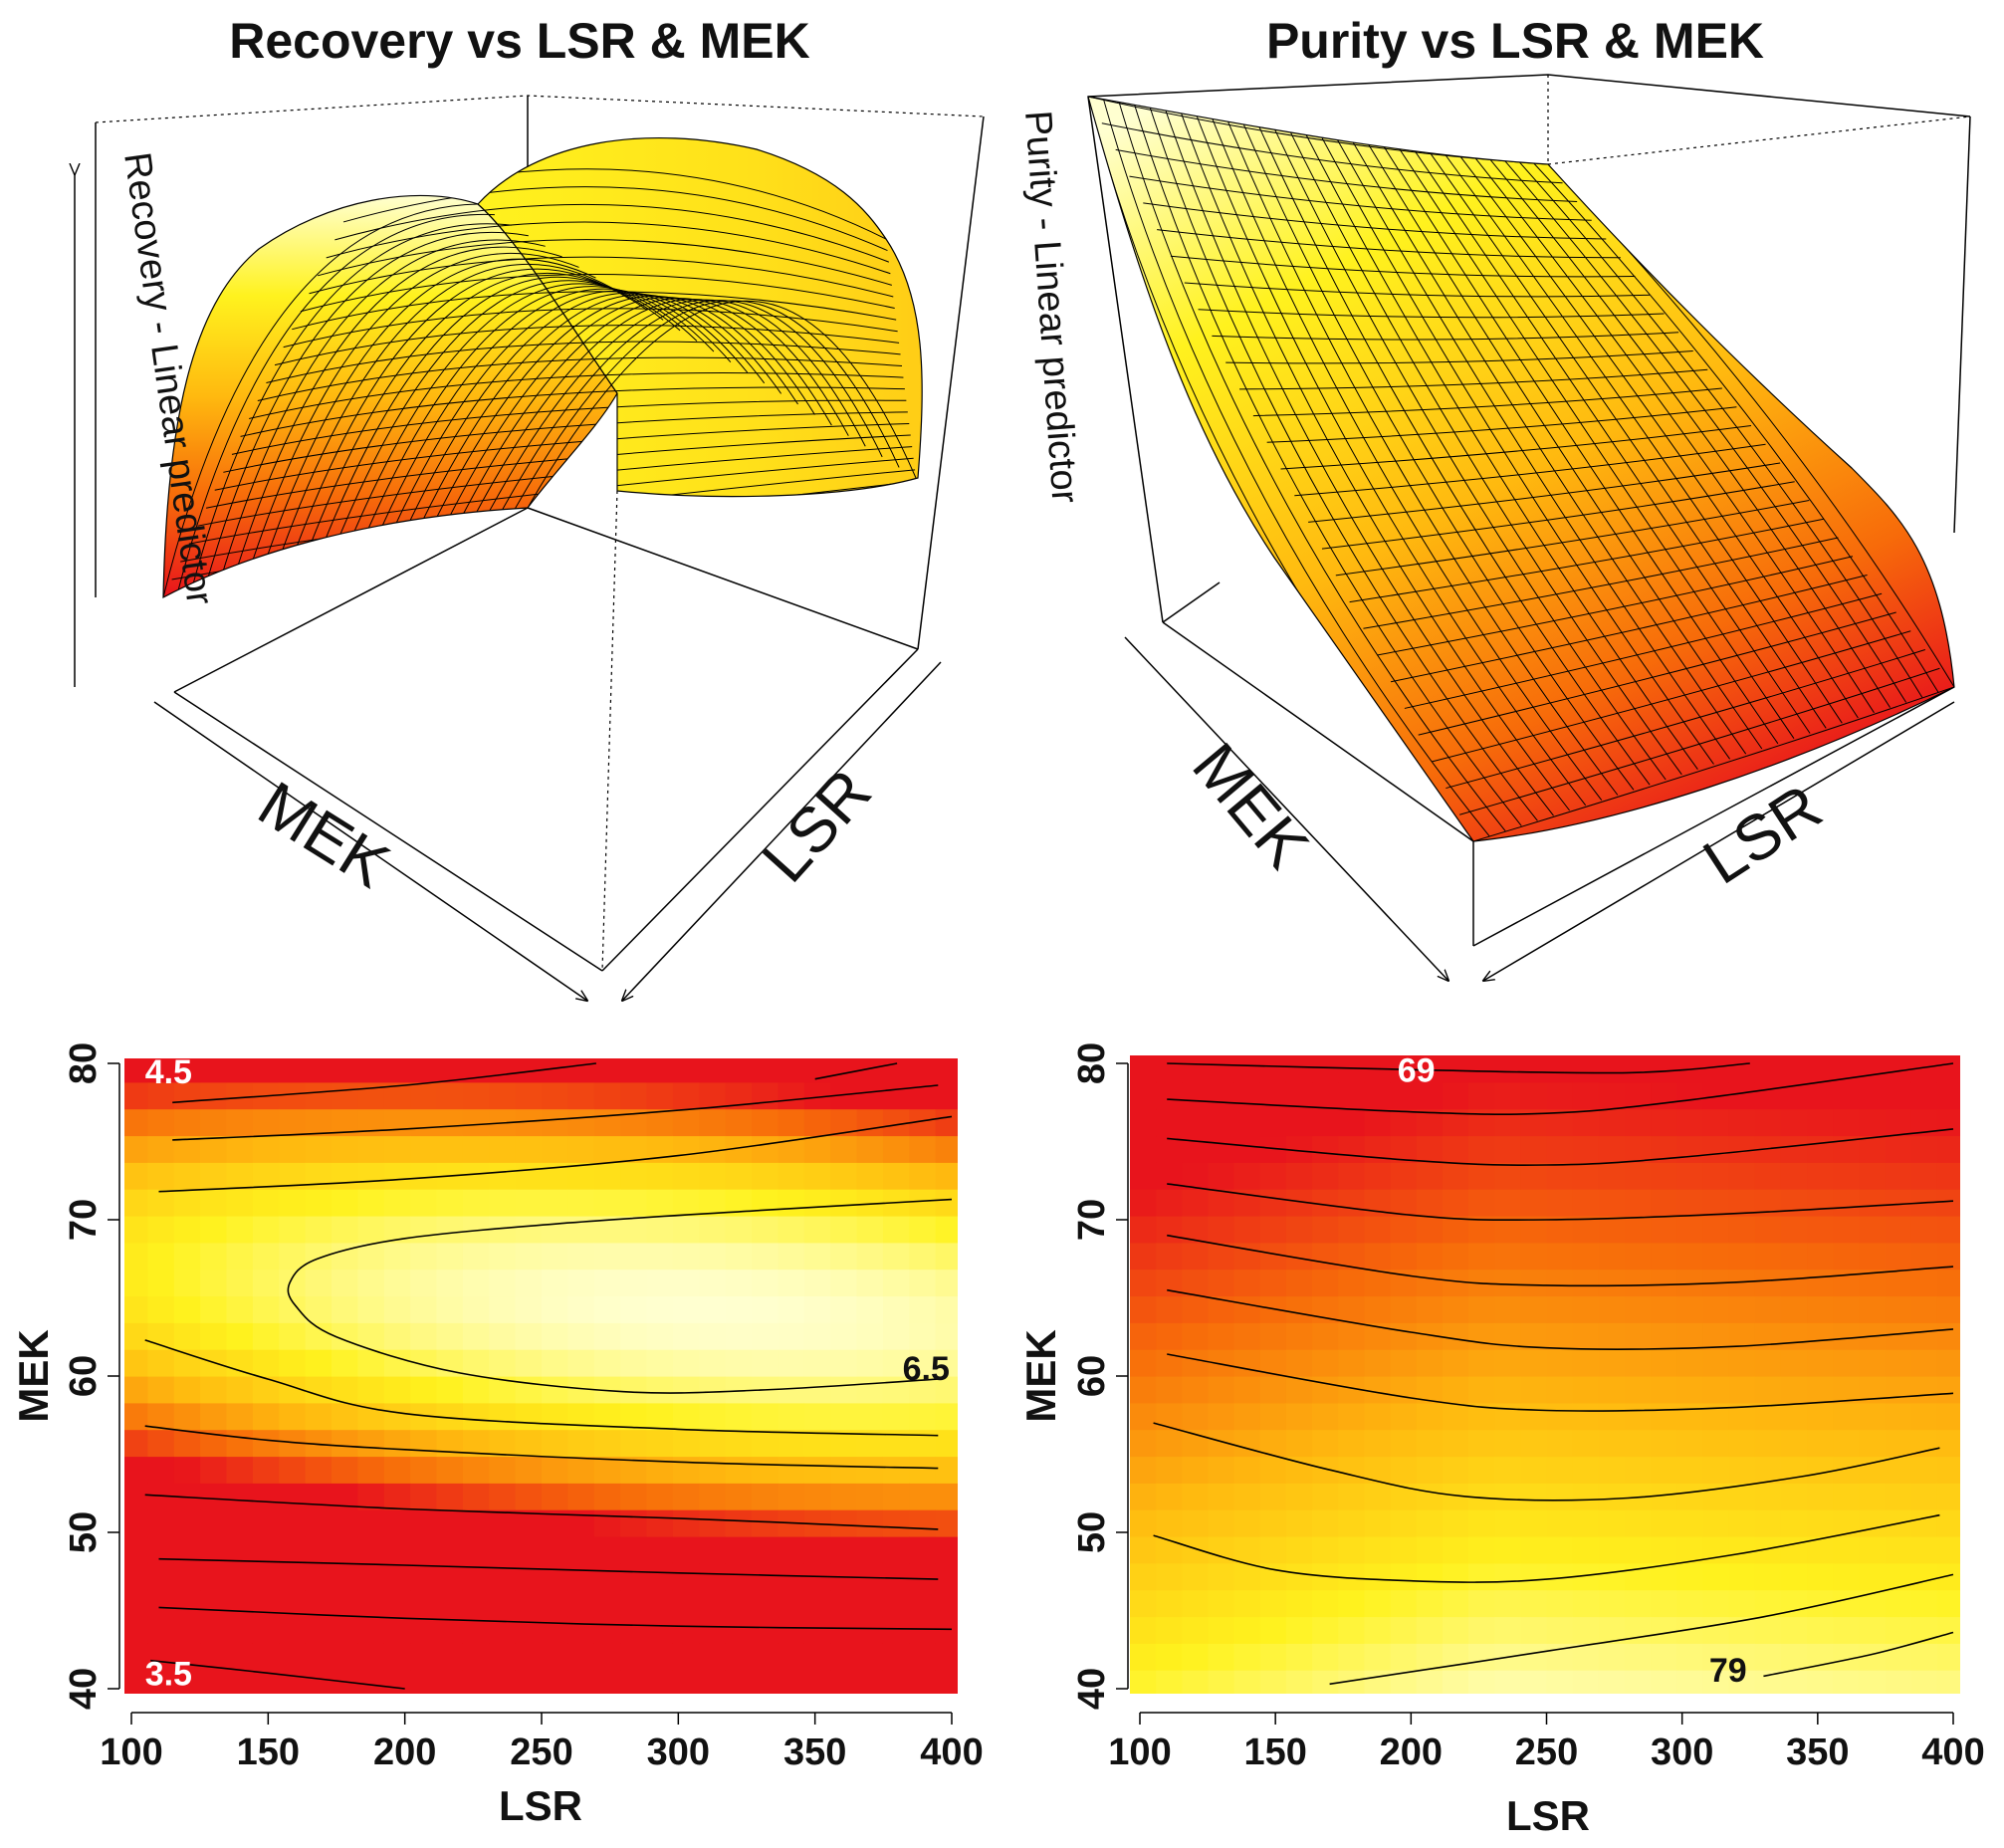 The image size is (2004, 1848). I want to click on recovery-x-tick-label: 200, so click(404, 1752).